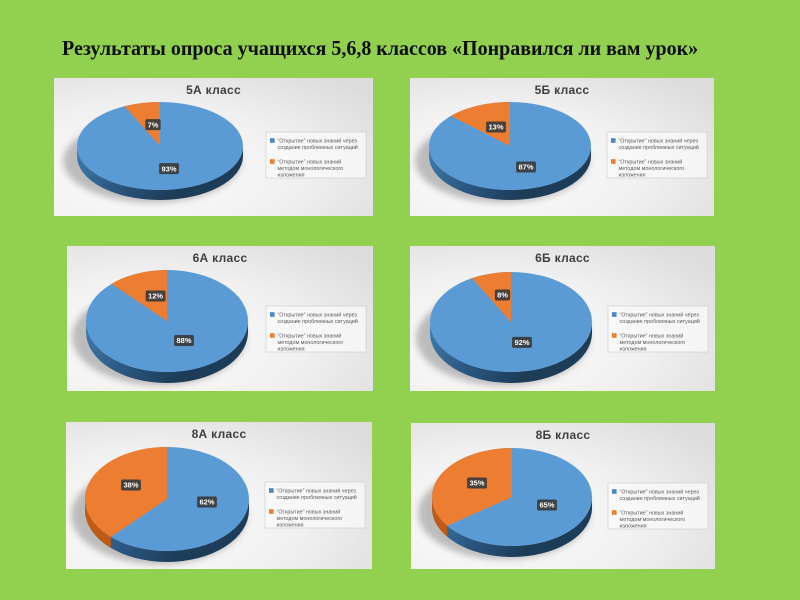 Image resolution: width=800 pixels, height=600 pixels. I want to click on svg-text: 13%, so click(495, 127).